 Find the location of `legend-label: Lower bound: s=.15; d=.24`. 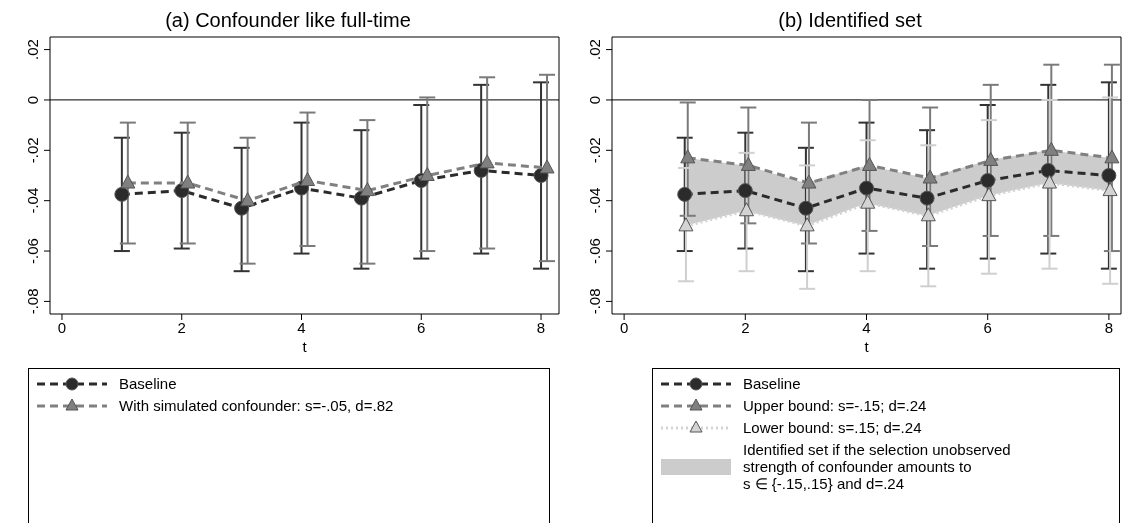

legend-label: Lower bound: s=.15; d=.24 is located at coordinates (832, 427).